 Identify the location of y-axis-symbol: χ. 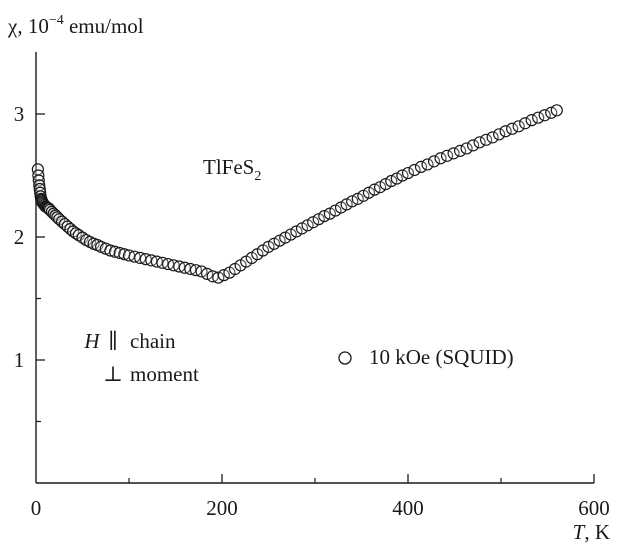
(12, 26).